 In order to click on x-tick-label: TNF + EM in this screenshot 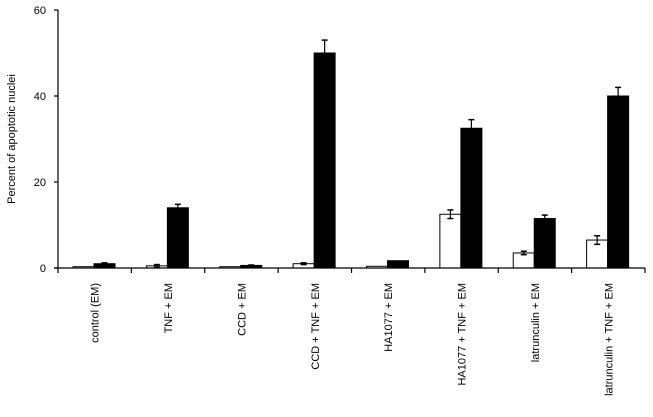, I will do `click(169, 308)`.